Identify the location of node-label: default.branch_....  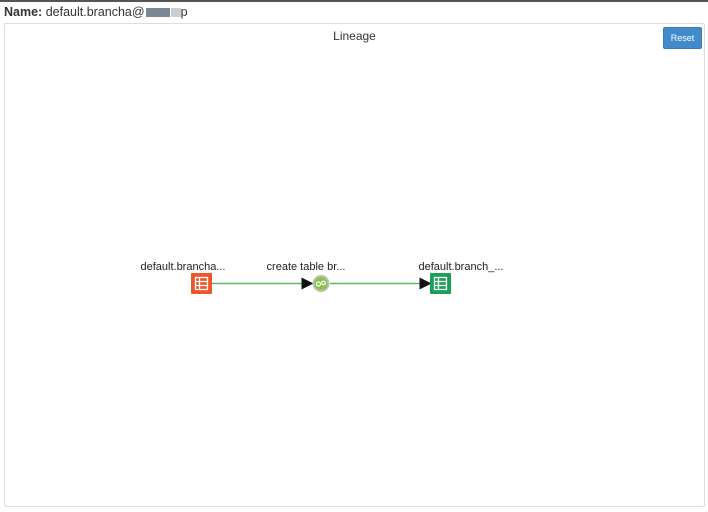
(460, 267).